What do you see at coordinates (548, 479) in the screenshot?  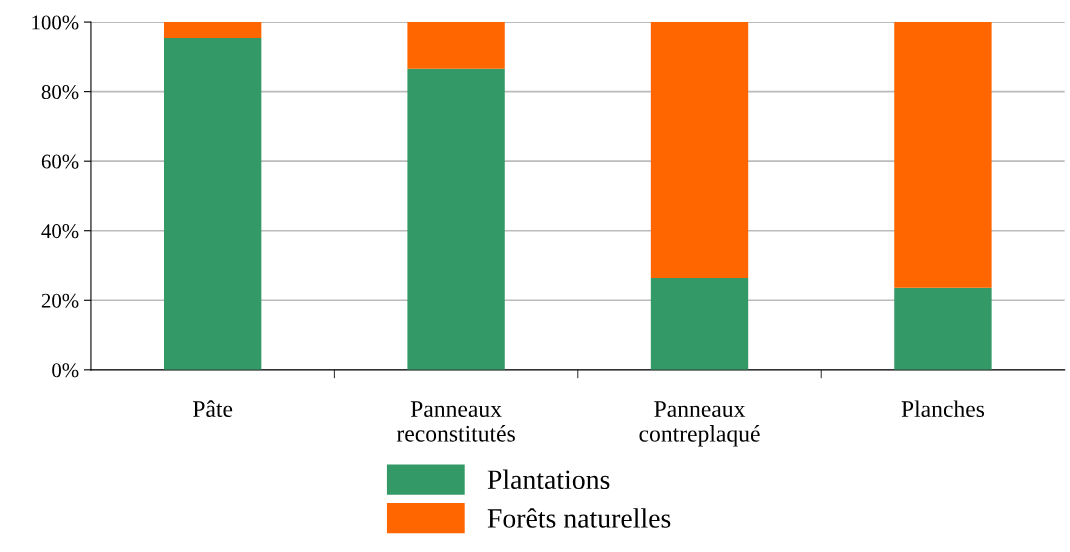 I see `legend-label: Plantations` at bounding box center [548, 479].